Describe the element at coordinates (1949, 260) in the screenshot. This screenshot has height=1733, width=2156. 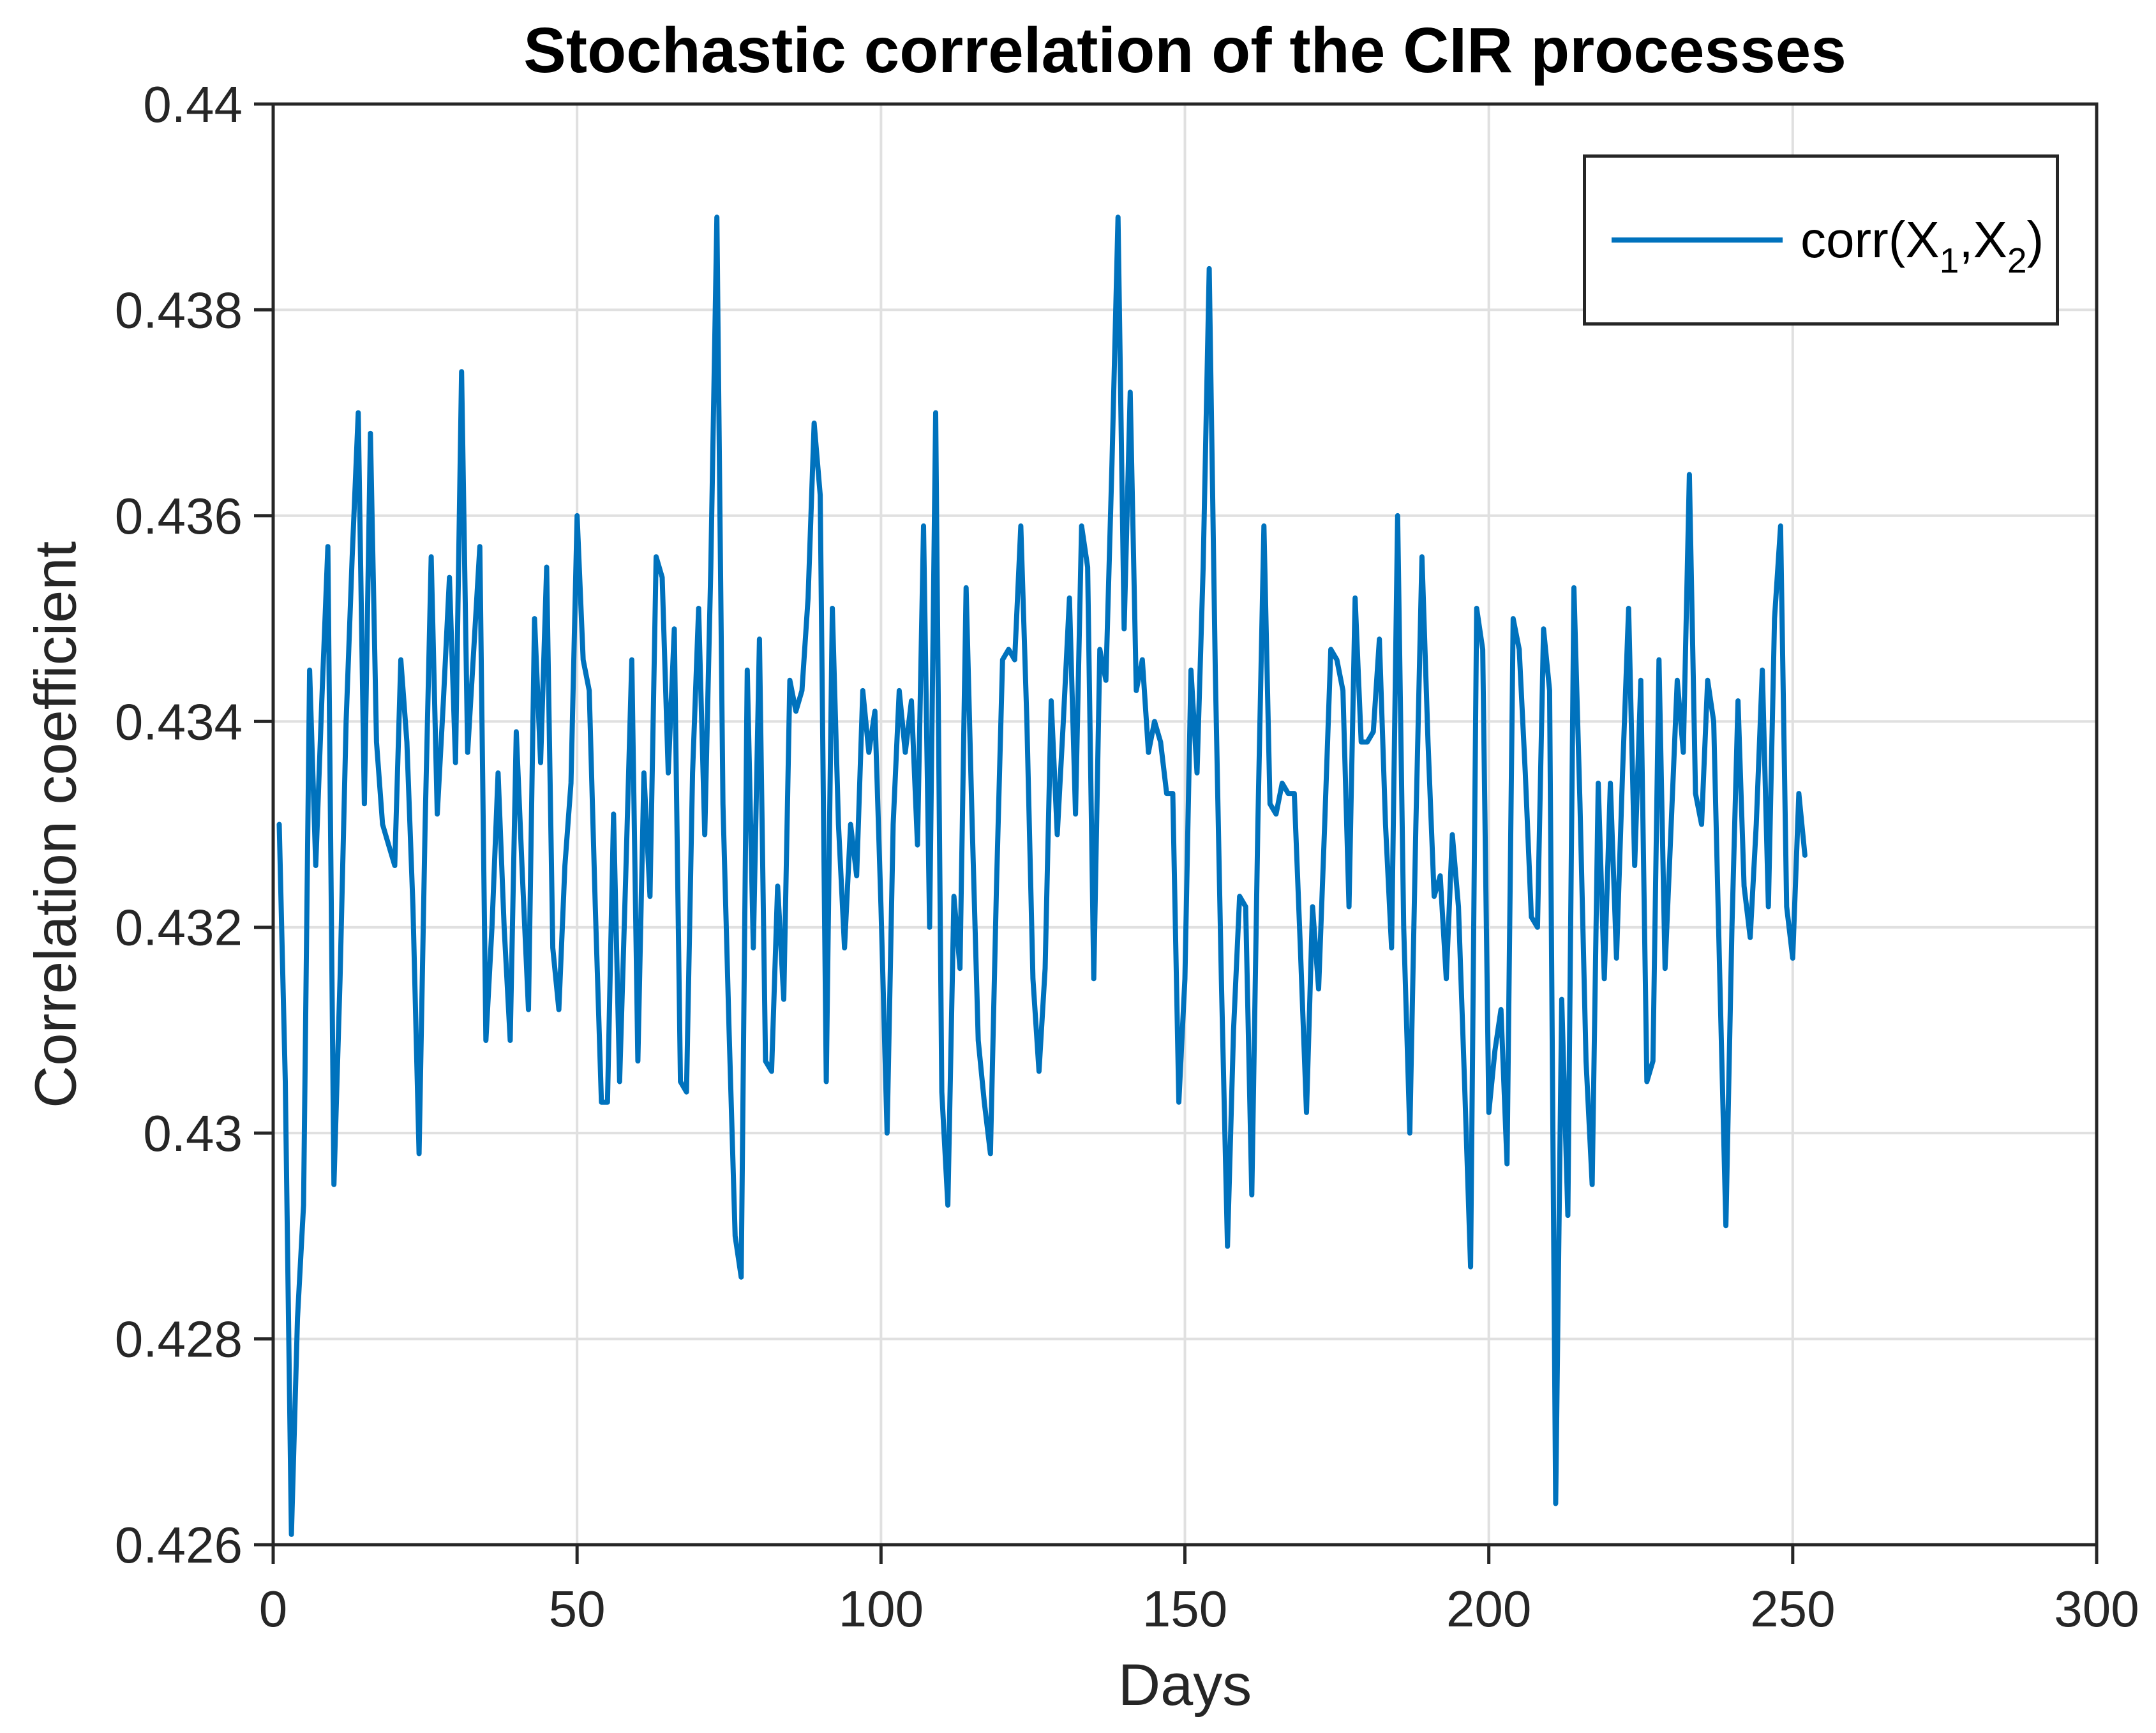
I see `legend-subscript-1: 1` at that location.